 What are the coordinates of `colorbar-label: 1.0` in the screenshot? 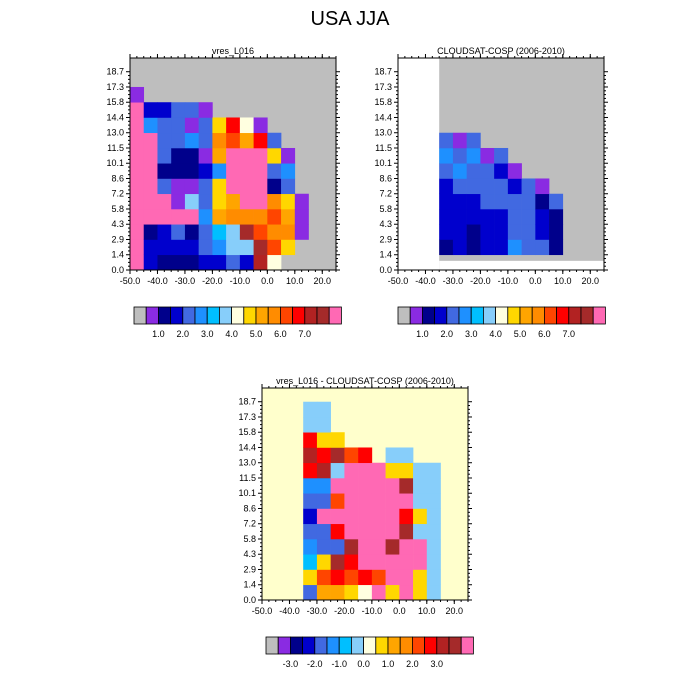 It's located at (388, 664).